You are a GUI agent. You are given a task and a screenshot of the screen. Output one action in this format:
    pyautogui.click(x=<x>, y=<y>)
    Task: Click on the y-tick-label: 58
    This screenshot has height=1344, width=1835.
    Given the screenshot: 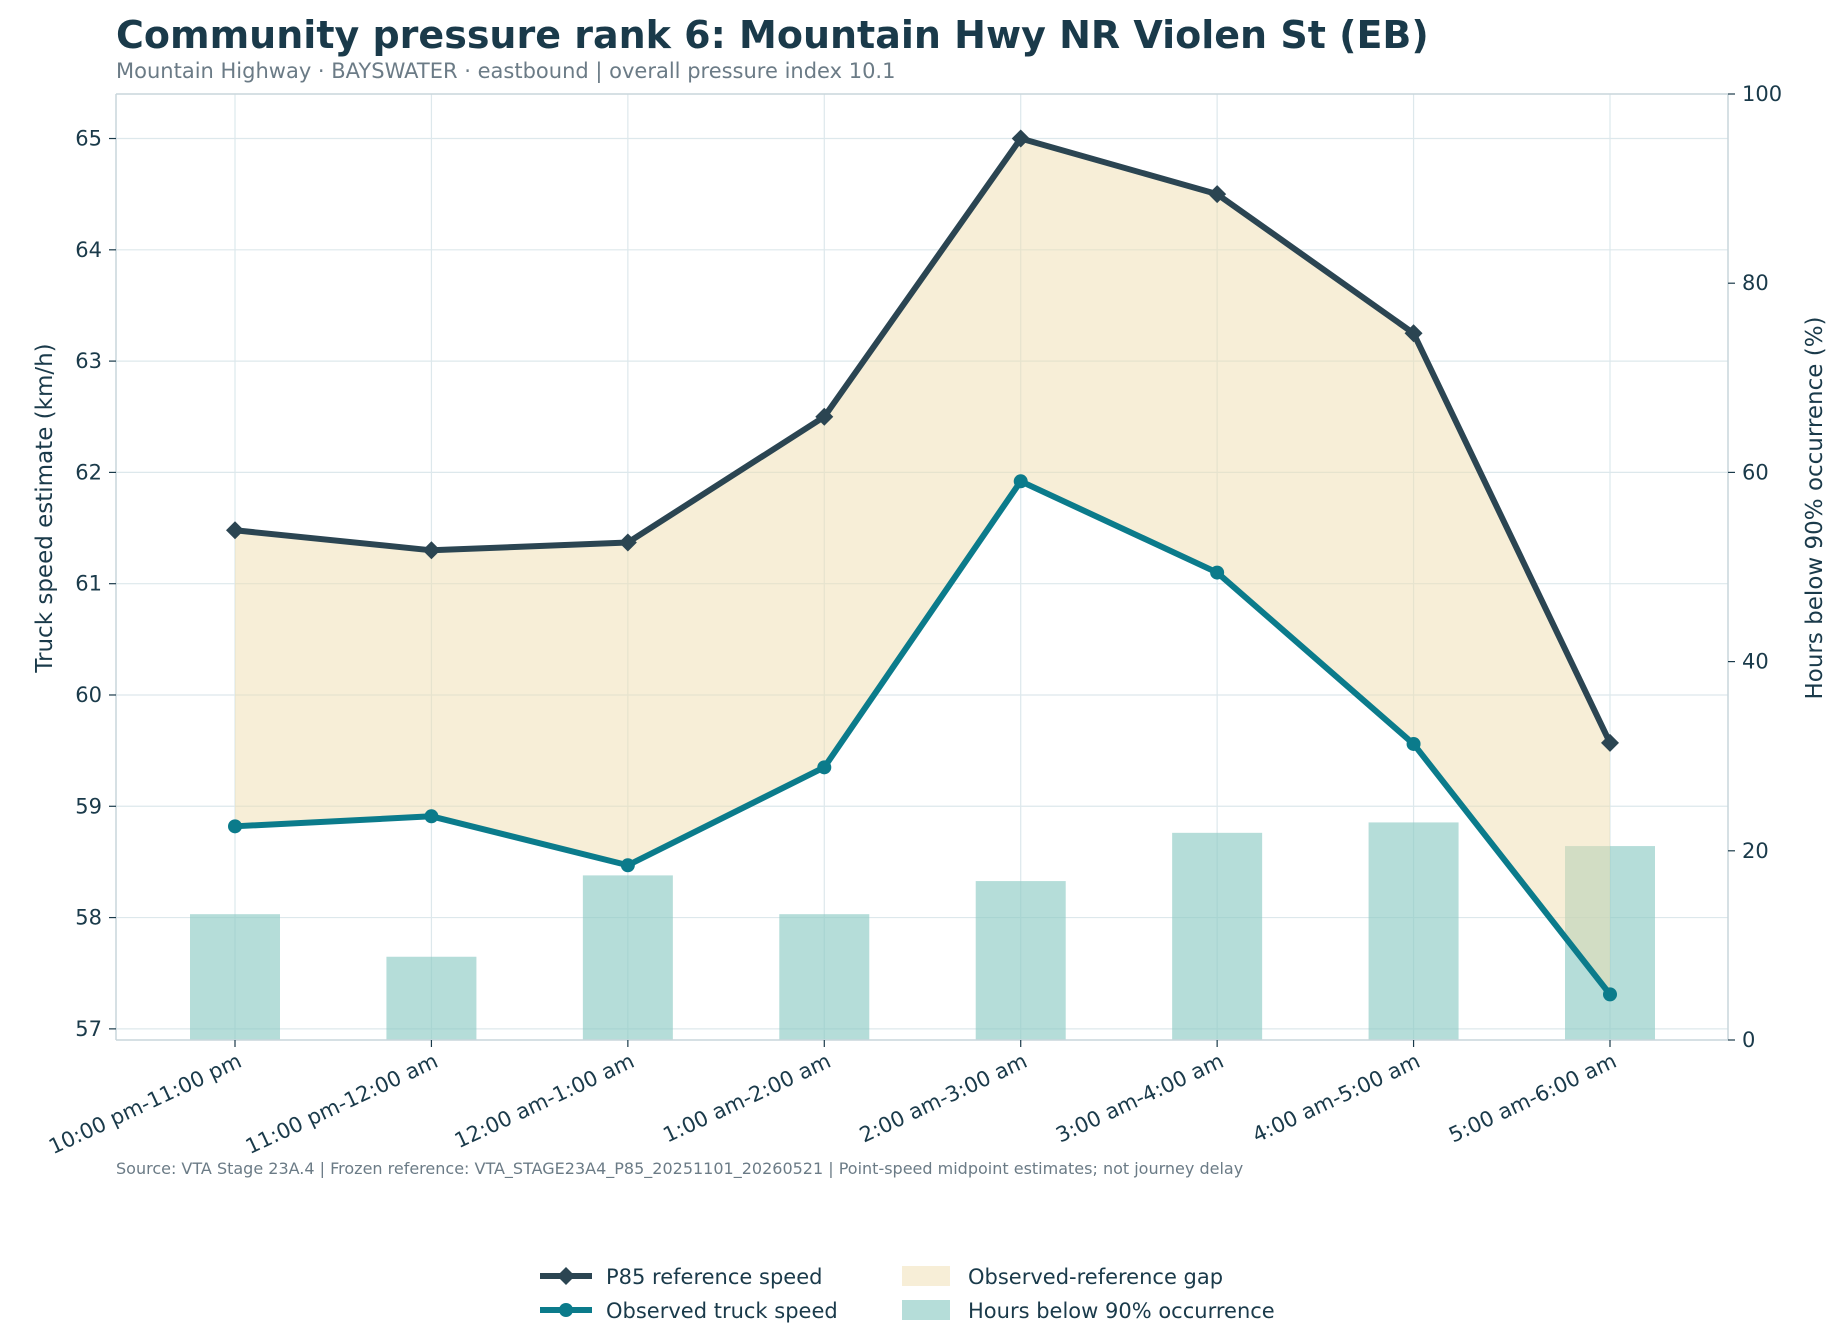 What is the action you would take?
    pyautogui.click(x=88, y=918)
    